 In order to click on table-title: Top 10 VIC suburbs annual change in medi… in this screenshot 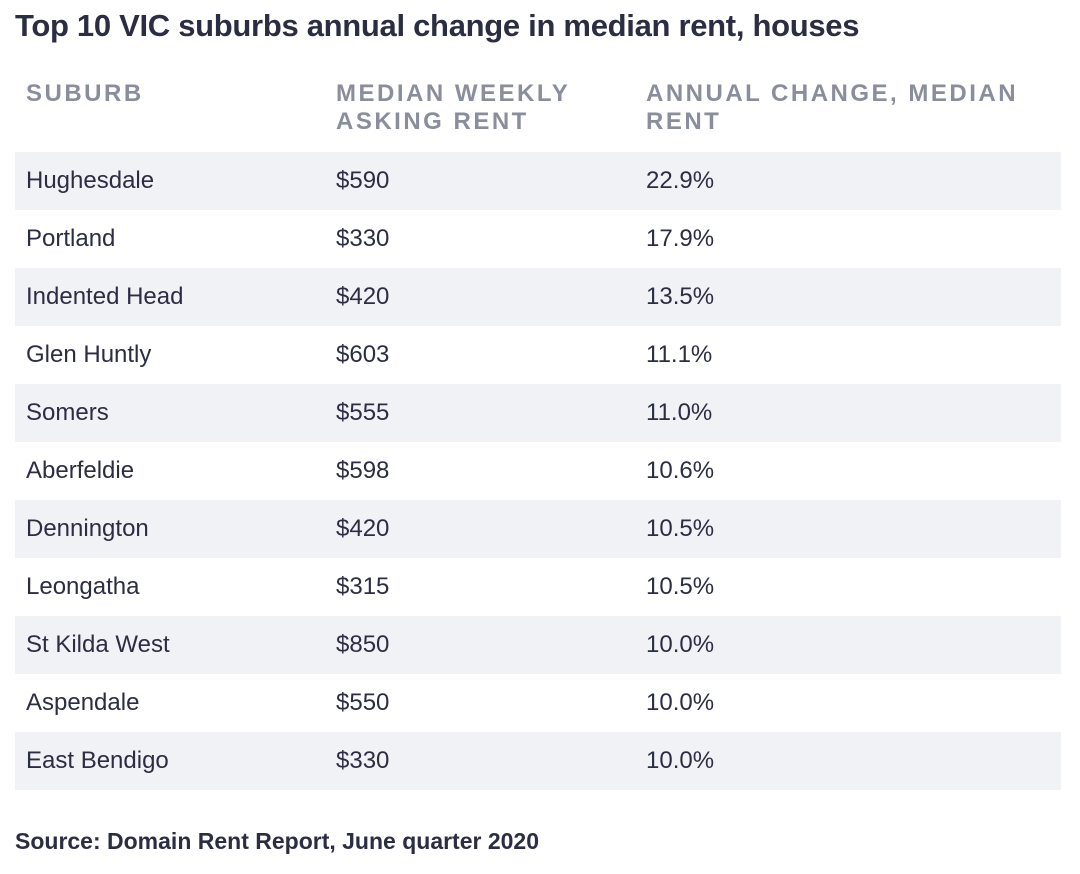, I will do `click(437, 25)`.